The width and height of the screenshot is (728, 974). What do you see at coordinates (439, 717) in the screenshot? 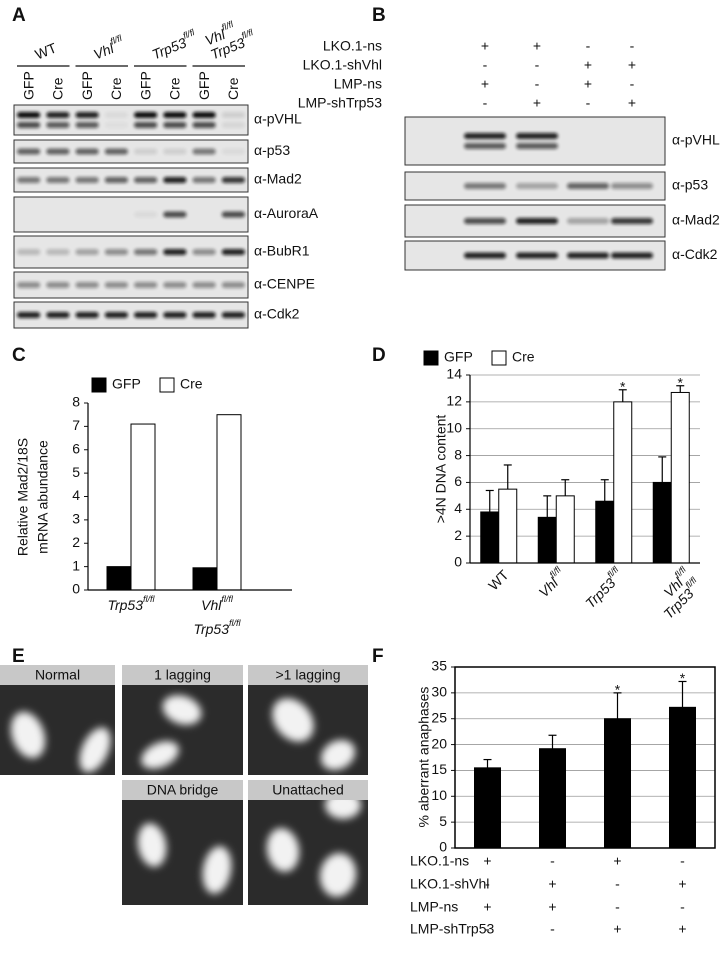
I see `y-tick-label: 25` at bounding box center [439, 717].